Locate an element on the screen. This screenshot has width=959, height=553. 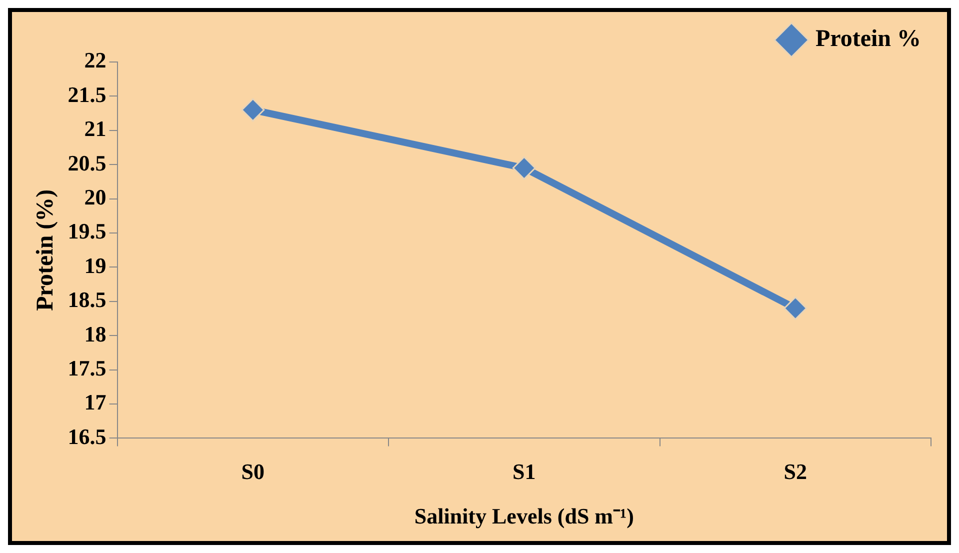
y-tick-label: 18 is located at coordinates (95, 333).